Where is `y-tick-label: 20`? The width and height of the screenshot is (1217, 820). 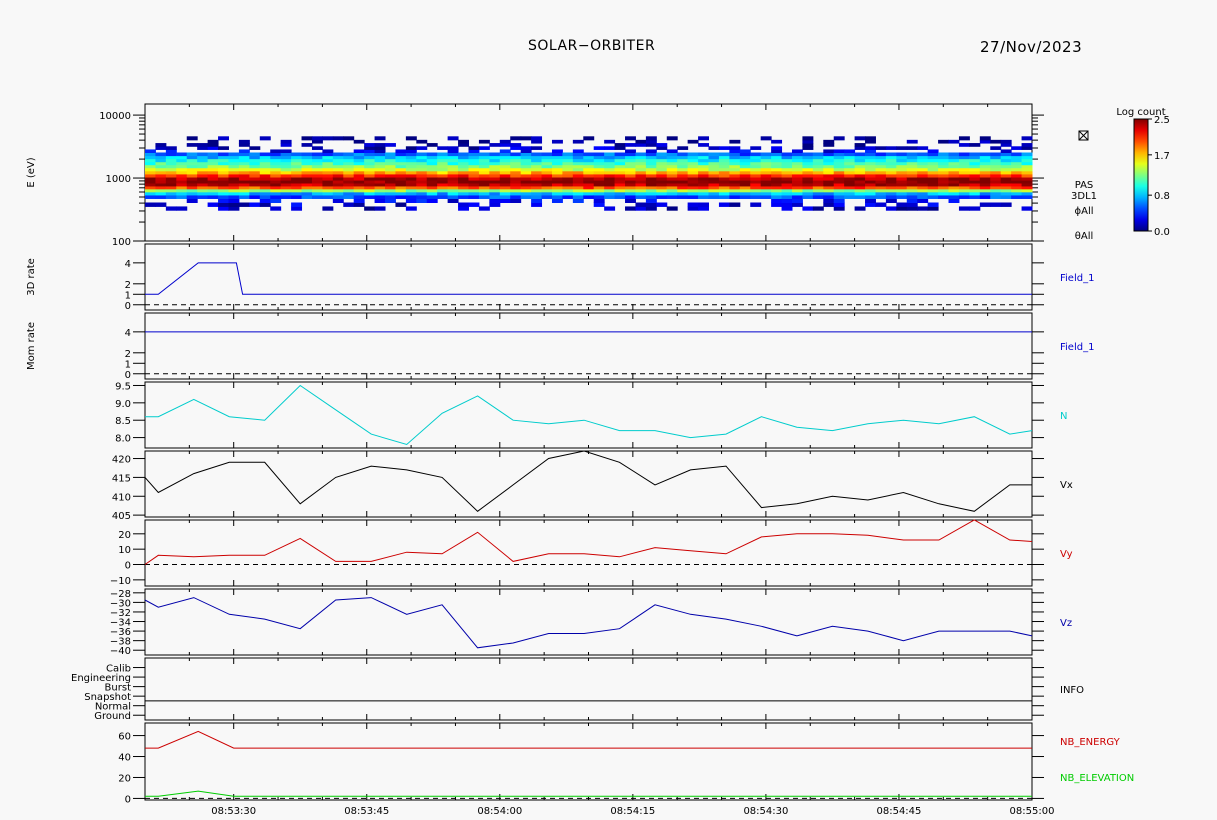
y-tick-label: 20 is located at coordinates (124, 778).